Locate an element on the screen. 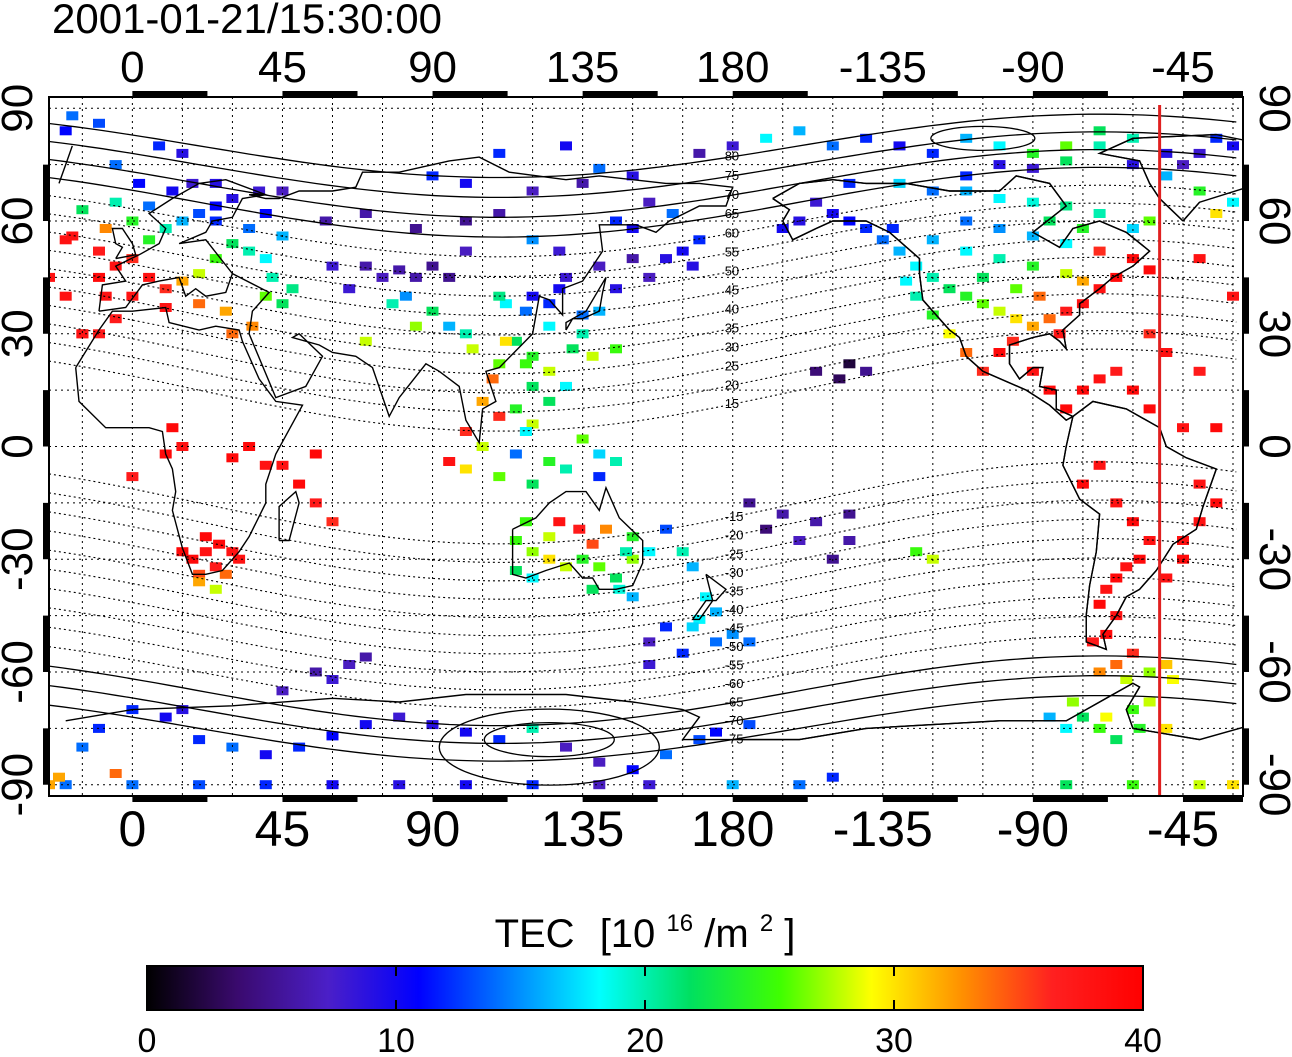 The height and width of the screenshot is (1057, 1292). x-tick-label-bottom: 180 is located at coordinates (732, 829).